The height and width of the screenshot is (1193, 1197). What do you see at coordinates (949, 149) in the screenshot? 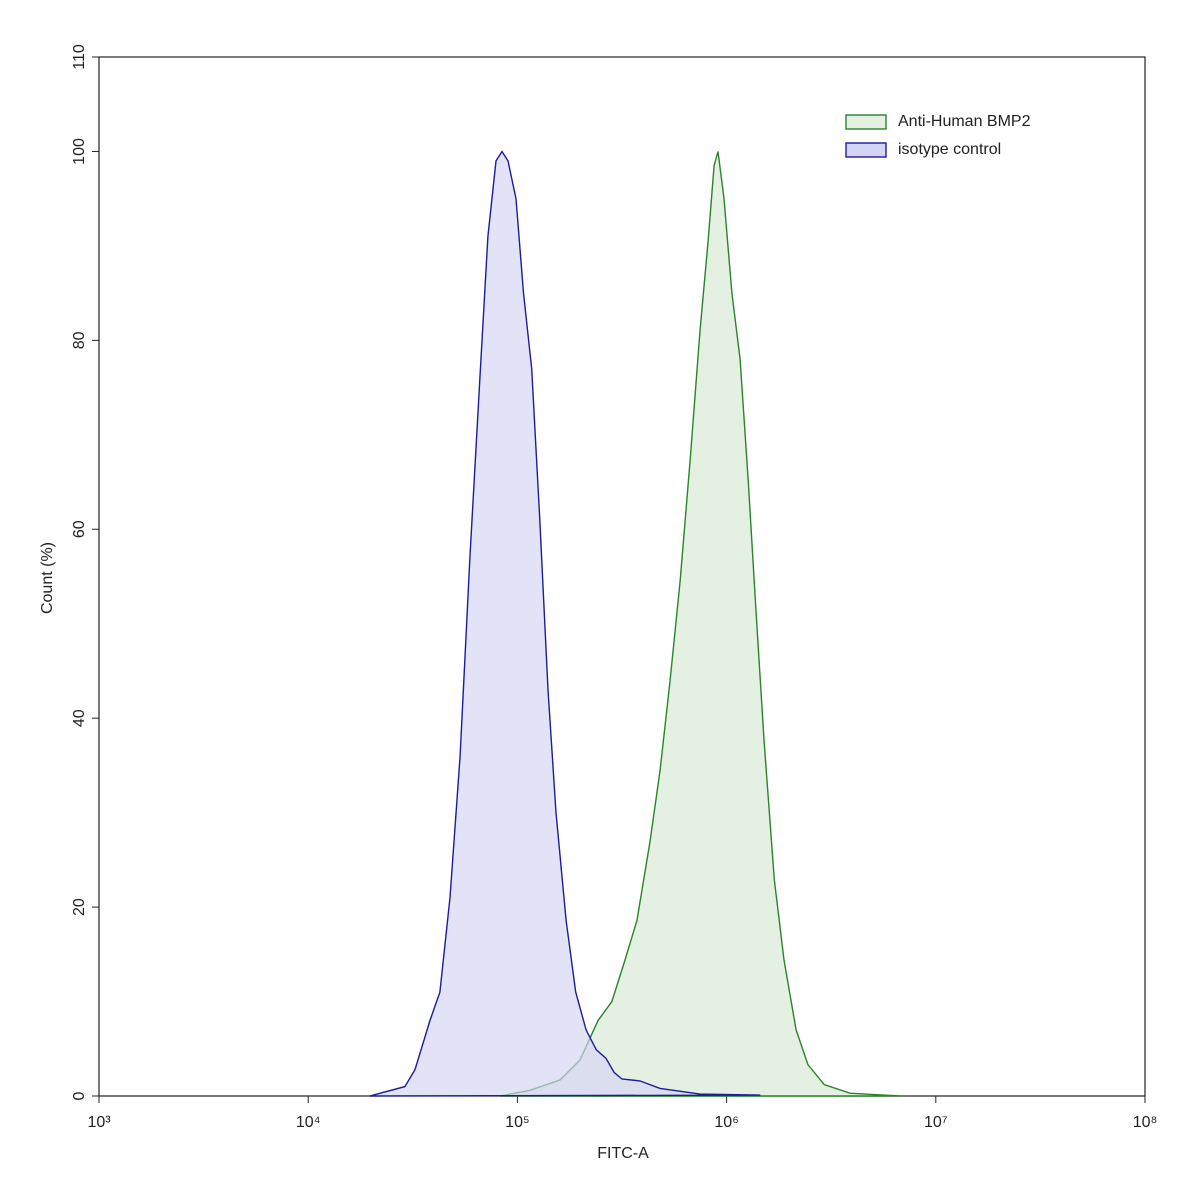
I see `legend-label: isotype control` at bounding box center [949, 149].